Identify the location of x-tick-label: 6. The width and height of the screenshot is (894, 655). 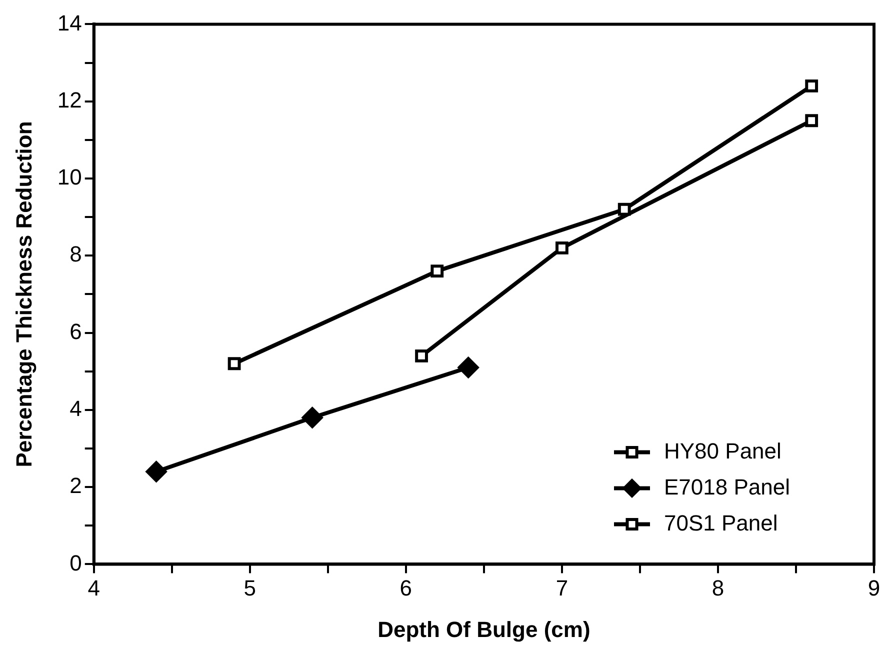
(406, 587).